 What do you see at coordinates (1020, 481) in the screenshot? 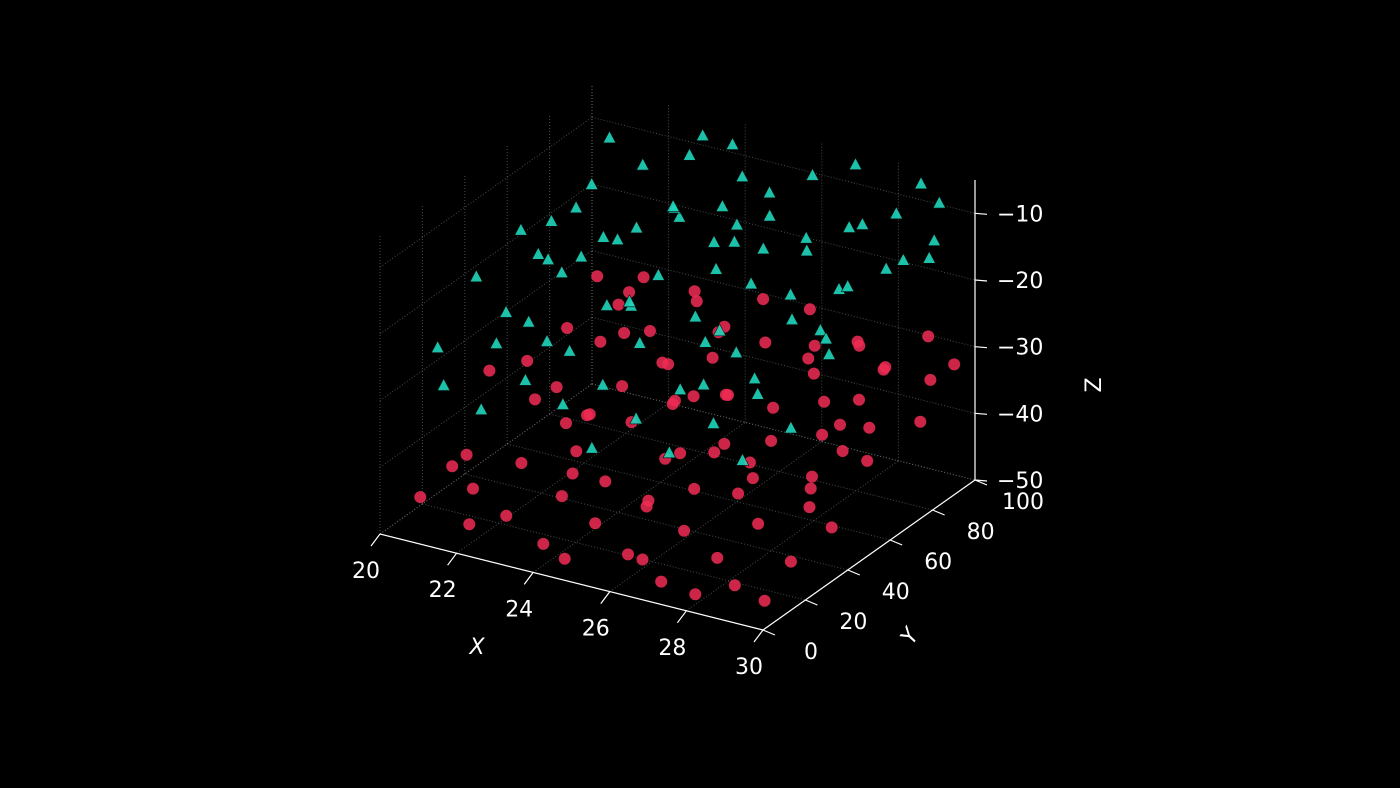
I see `z-tick-label: −50` at bounding box center [1020, 481].